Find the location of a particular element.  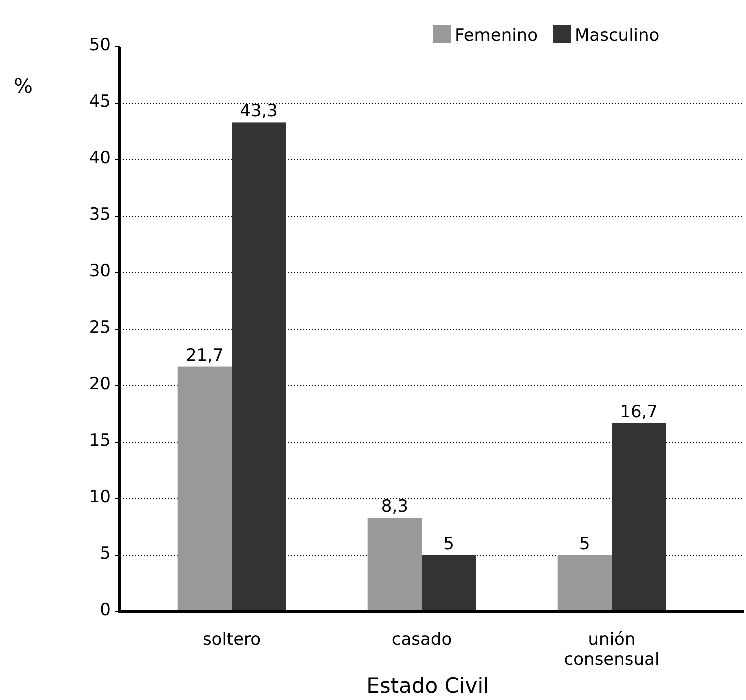

x-axis-title: Estado Civil is located at coordinates (428, 686).